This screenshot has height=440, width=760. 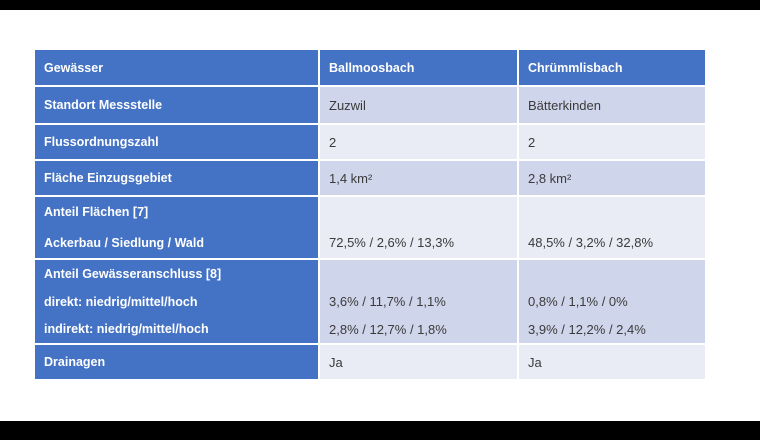 I want to click on cell-anteil-flaechen-chruemmlisbach: 48,5% / 3,2% / 32,8%, so click(x=612, y=227).